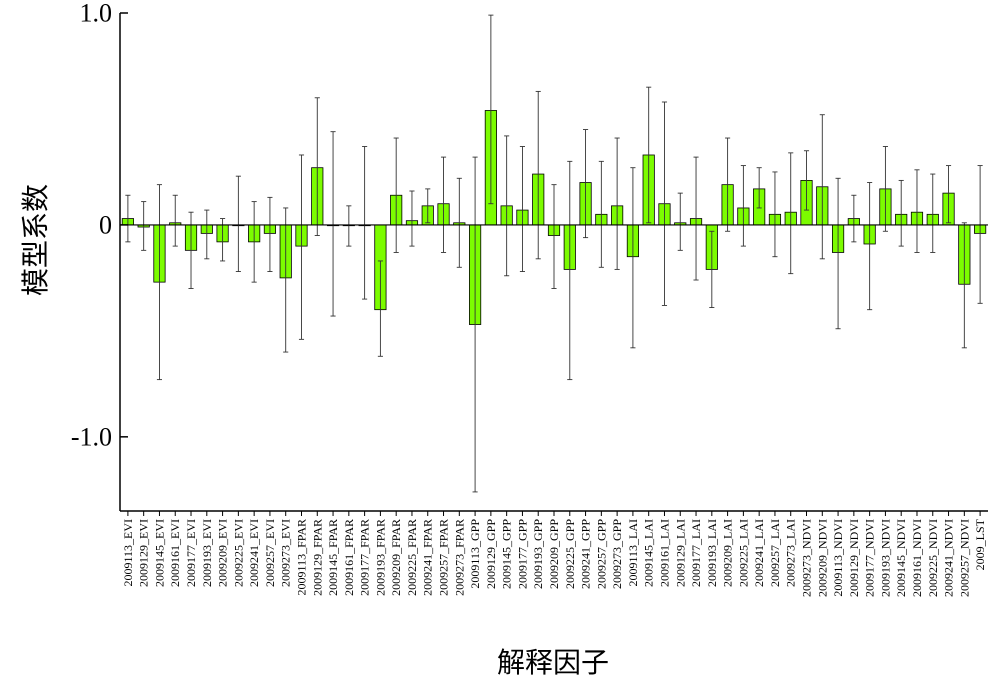 Image resolution: width=1000 pixels, height=692 pixels. I want to click on x-tick-label: 2009129_NDVI, so click(854, 558).